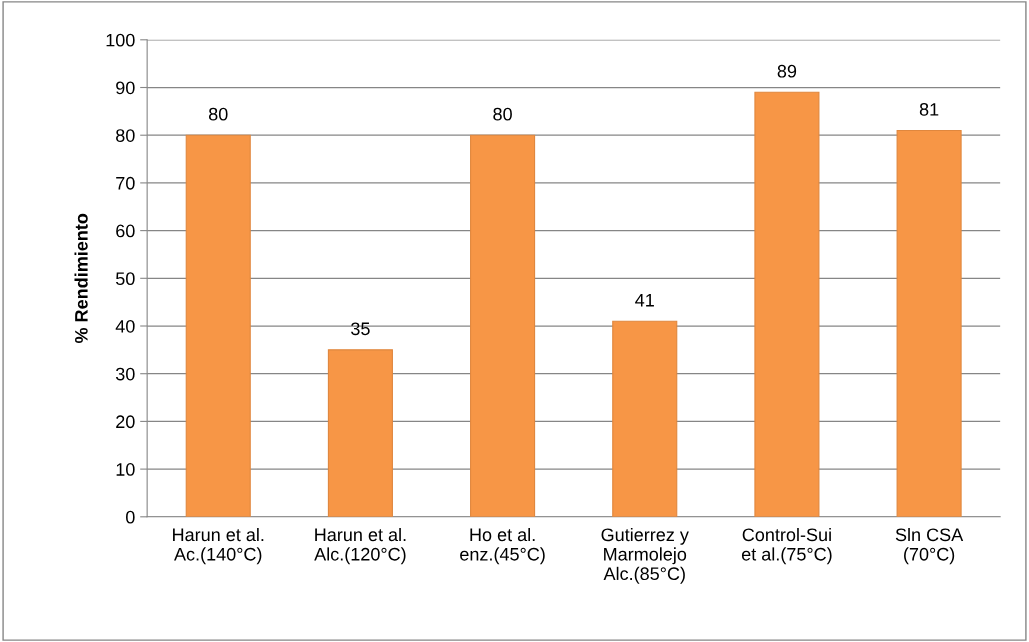  I want to click on y-tick-label: 80, so click(125, 135).